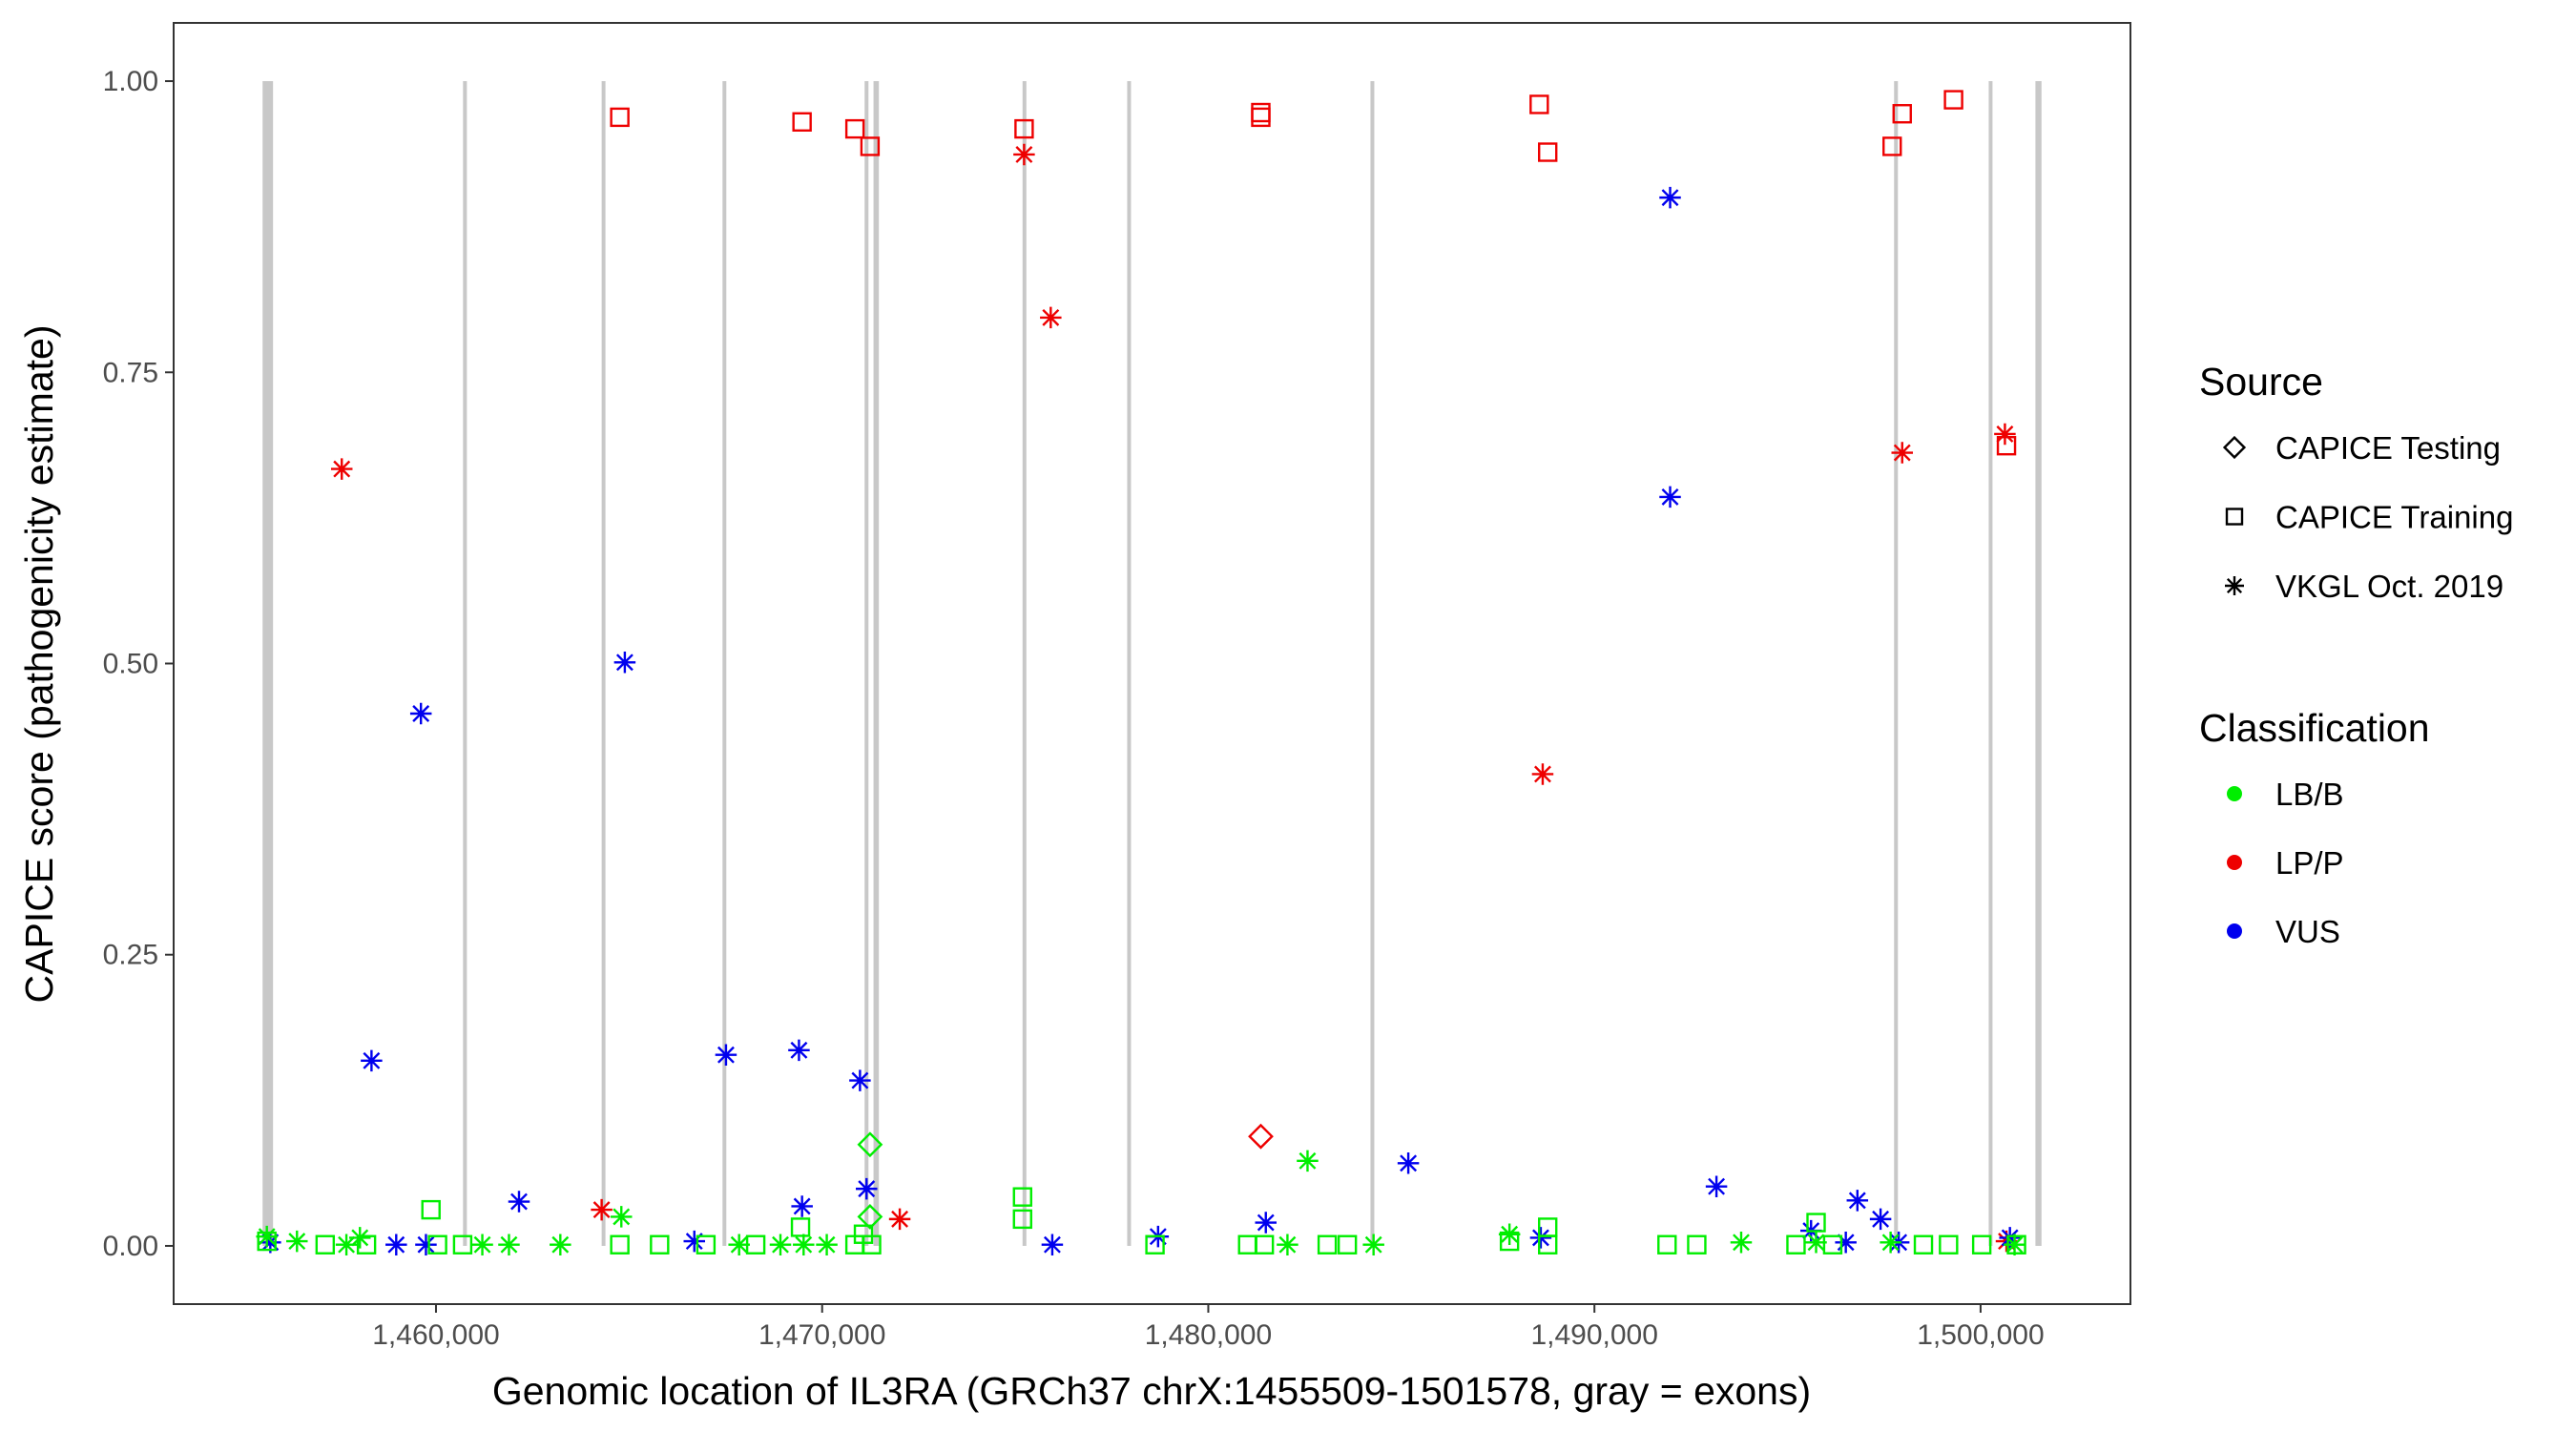 This screenshot has height=1431, width=2576. What do you see at coordinates (435, 1335) in the screenshot?
I see `x-tick-label: 1,460,000` at bounding box center [435, 1335].